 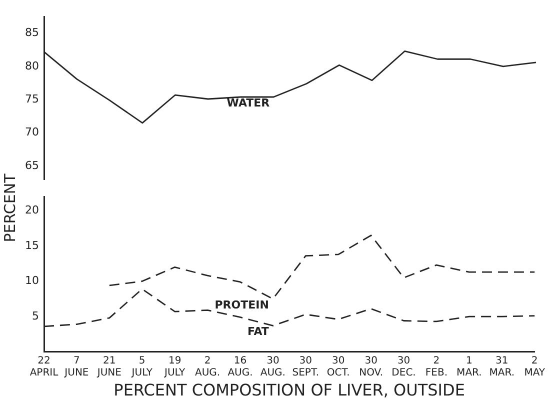 What do you see at coordinates (142, 366) in the screenshot?
I see `x-tick-label: 5 JULY` at bounding box center [142, 366].